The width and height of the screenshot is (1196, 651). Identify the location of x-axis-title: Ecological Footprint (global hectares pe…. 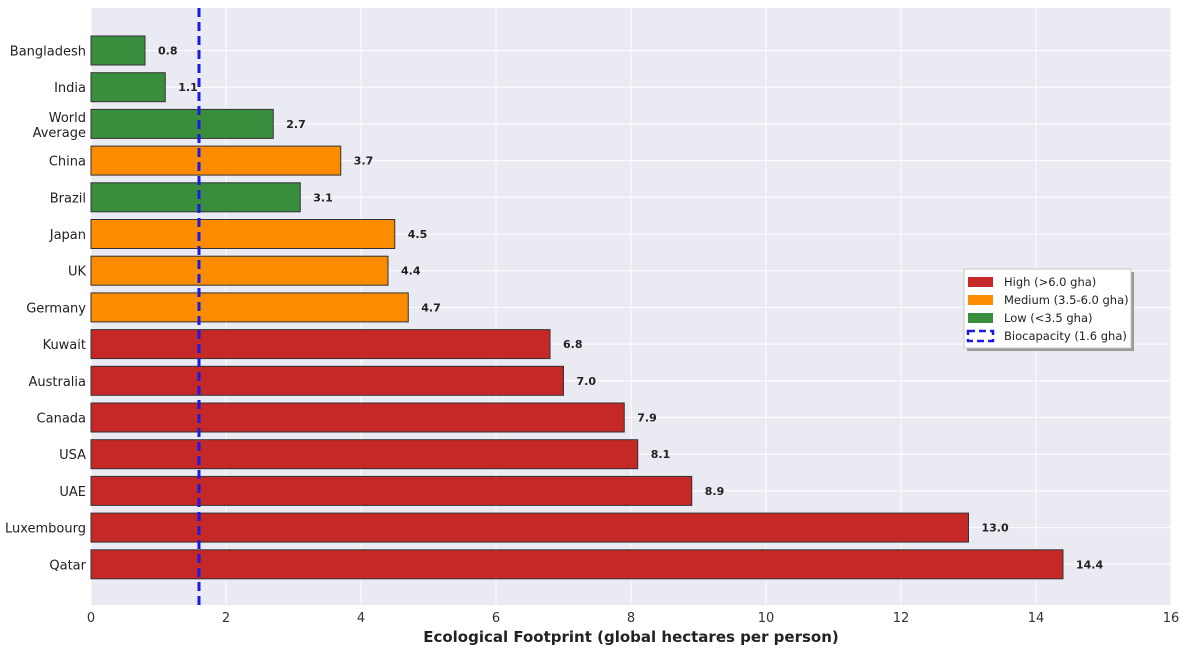
(631, 637).